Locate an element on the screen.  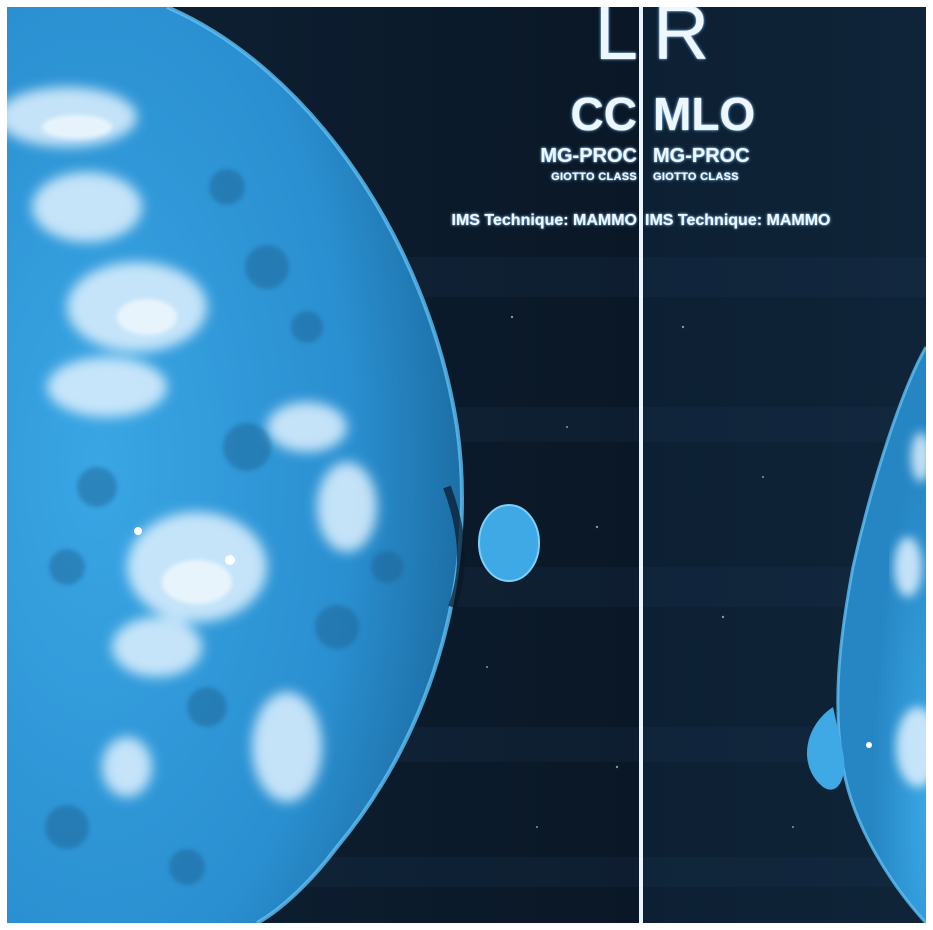
procedure-label-right: MG-PROC is located at coordinates (701, 156).